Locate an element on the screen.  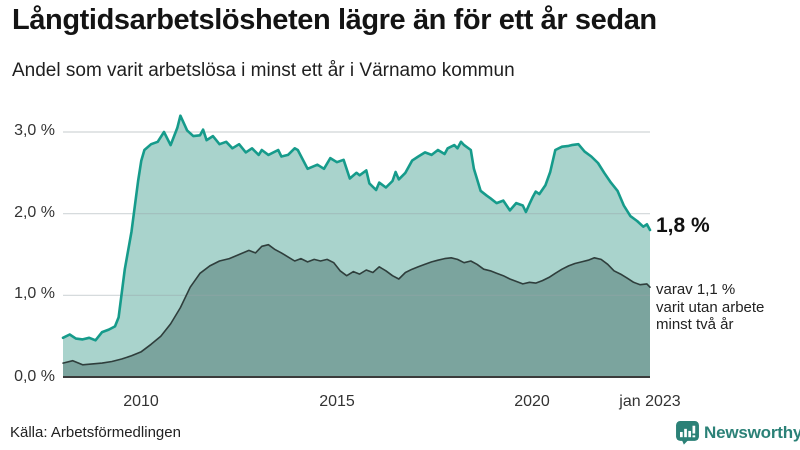
y-tick-0: 0,0 % is located at coordinates (34, 376).